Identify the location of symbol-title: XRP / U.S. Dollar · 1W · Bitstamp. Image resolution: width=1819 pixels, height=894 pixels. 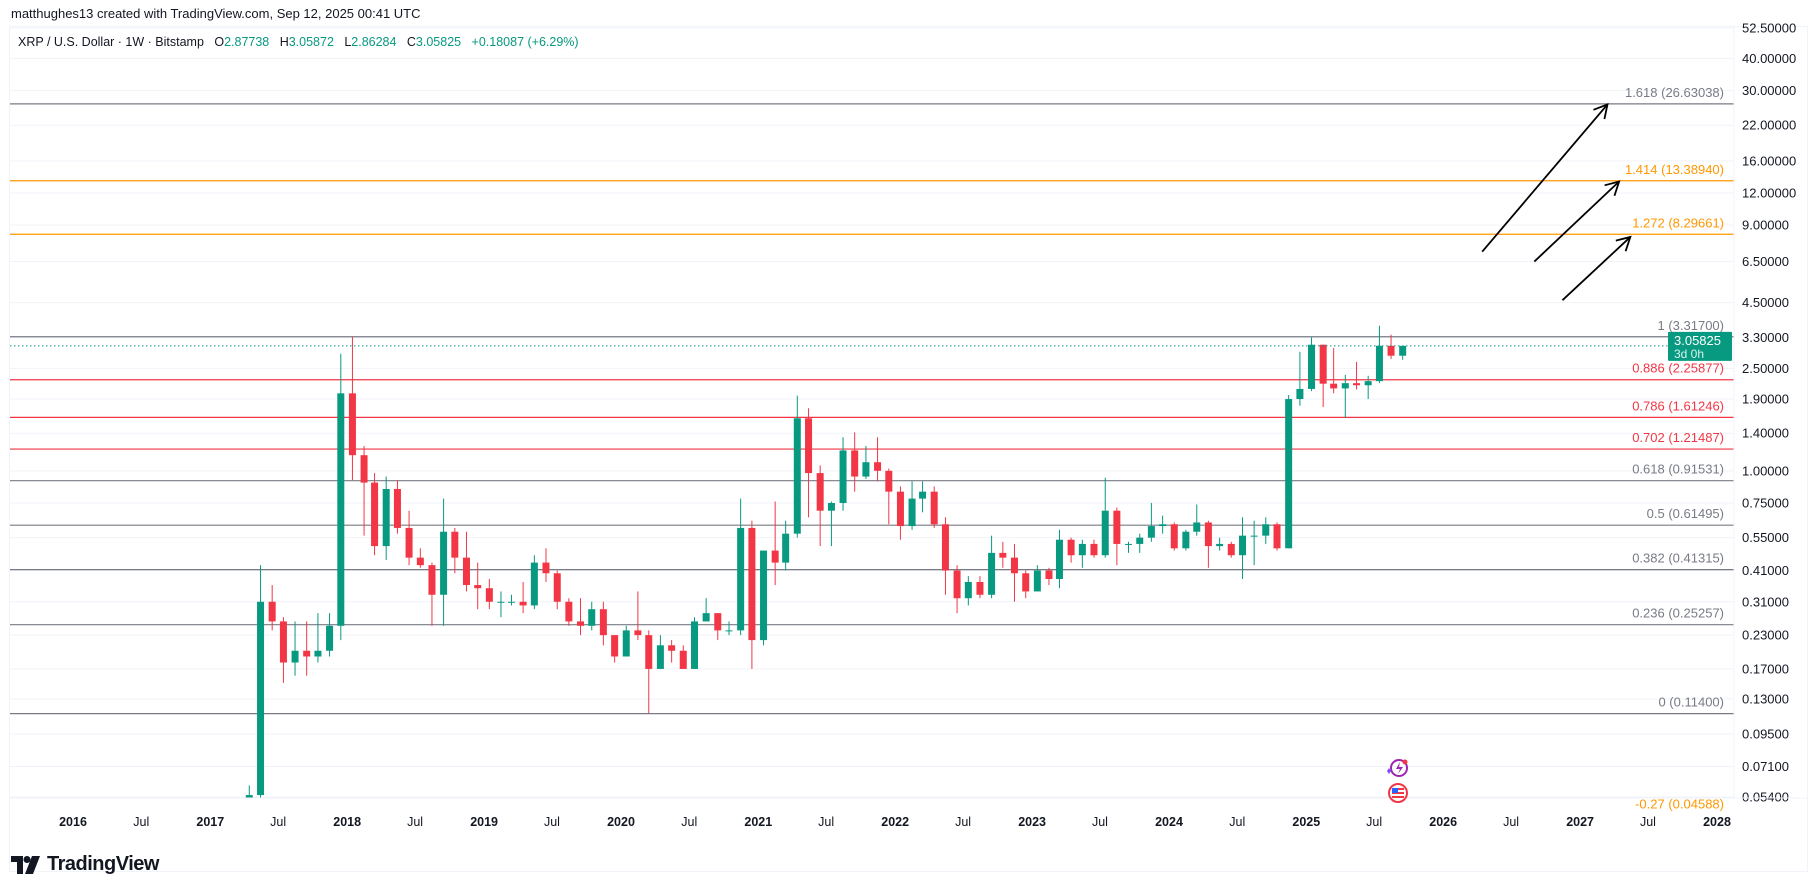
(111, 42).